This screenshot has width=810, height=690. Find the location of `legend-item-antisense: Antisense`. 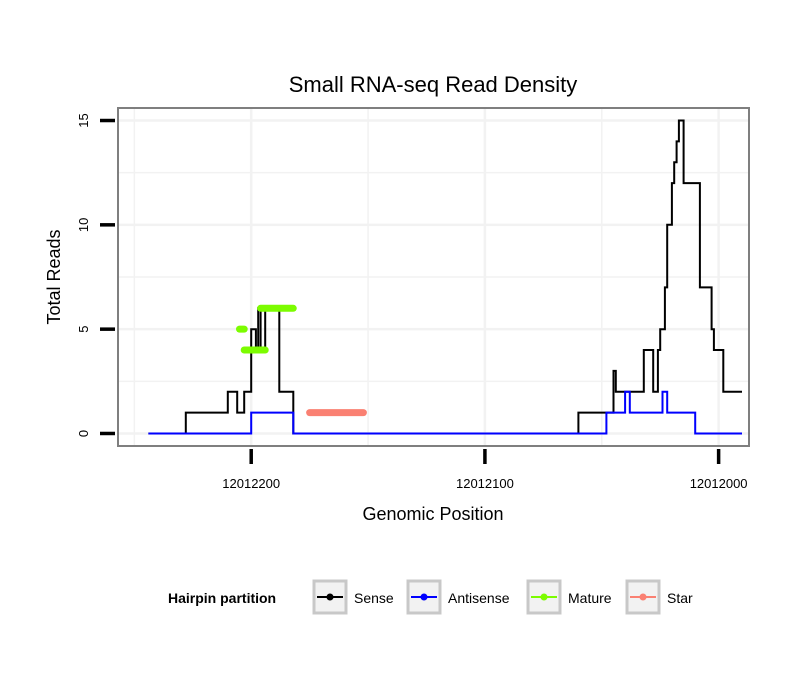

legend-item-antisense: Antisense is located at coordinates (458, 597).